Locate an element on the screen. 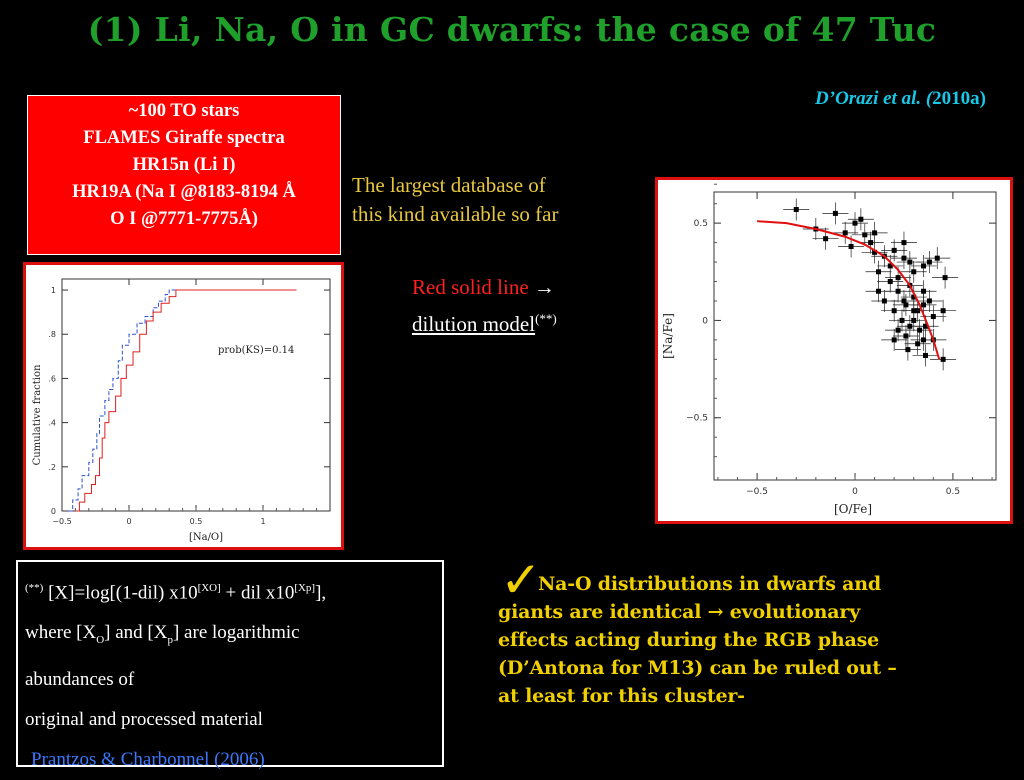  conclusion-line: giants are identical → evolutionary is located at coordinates (679, 612).